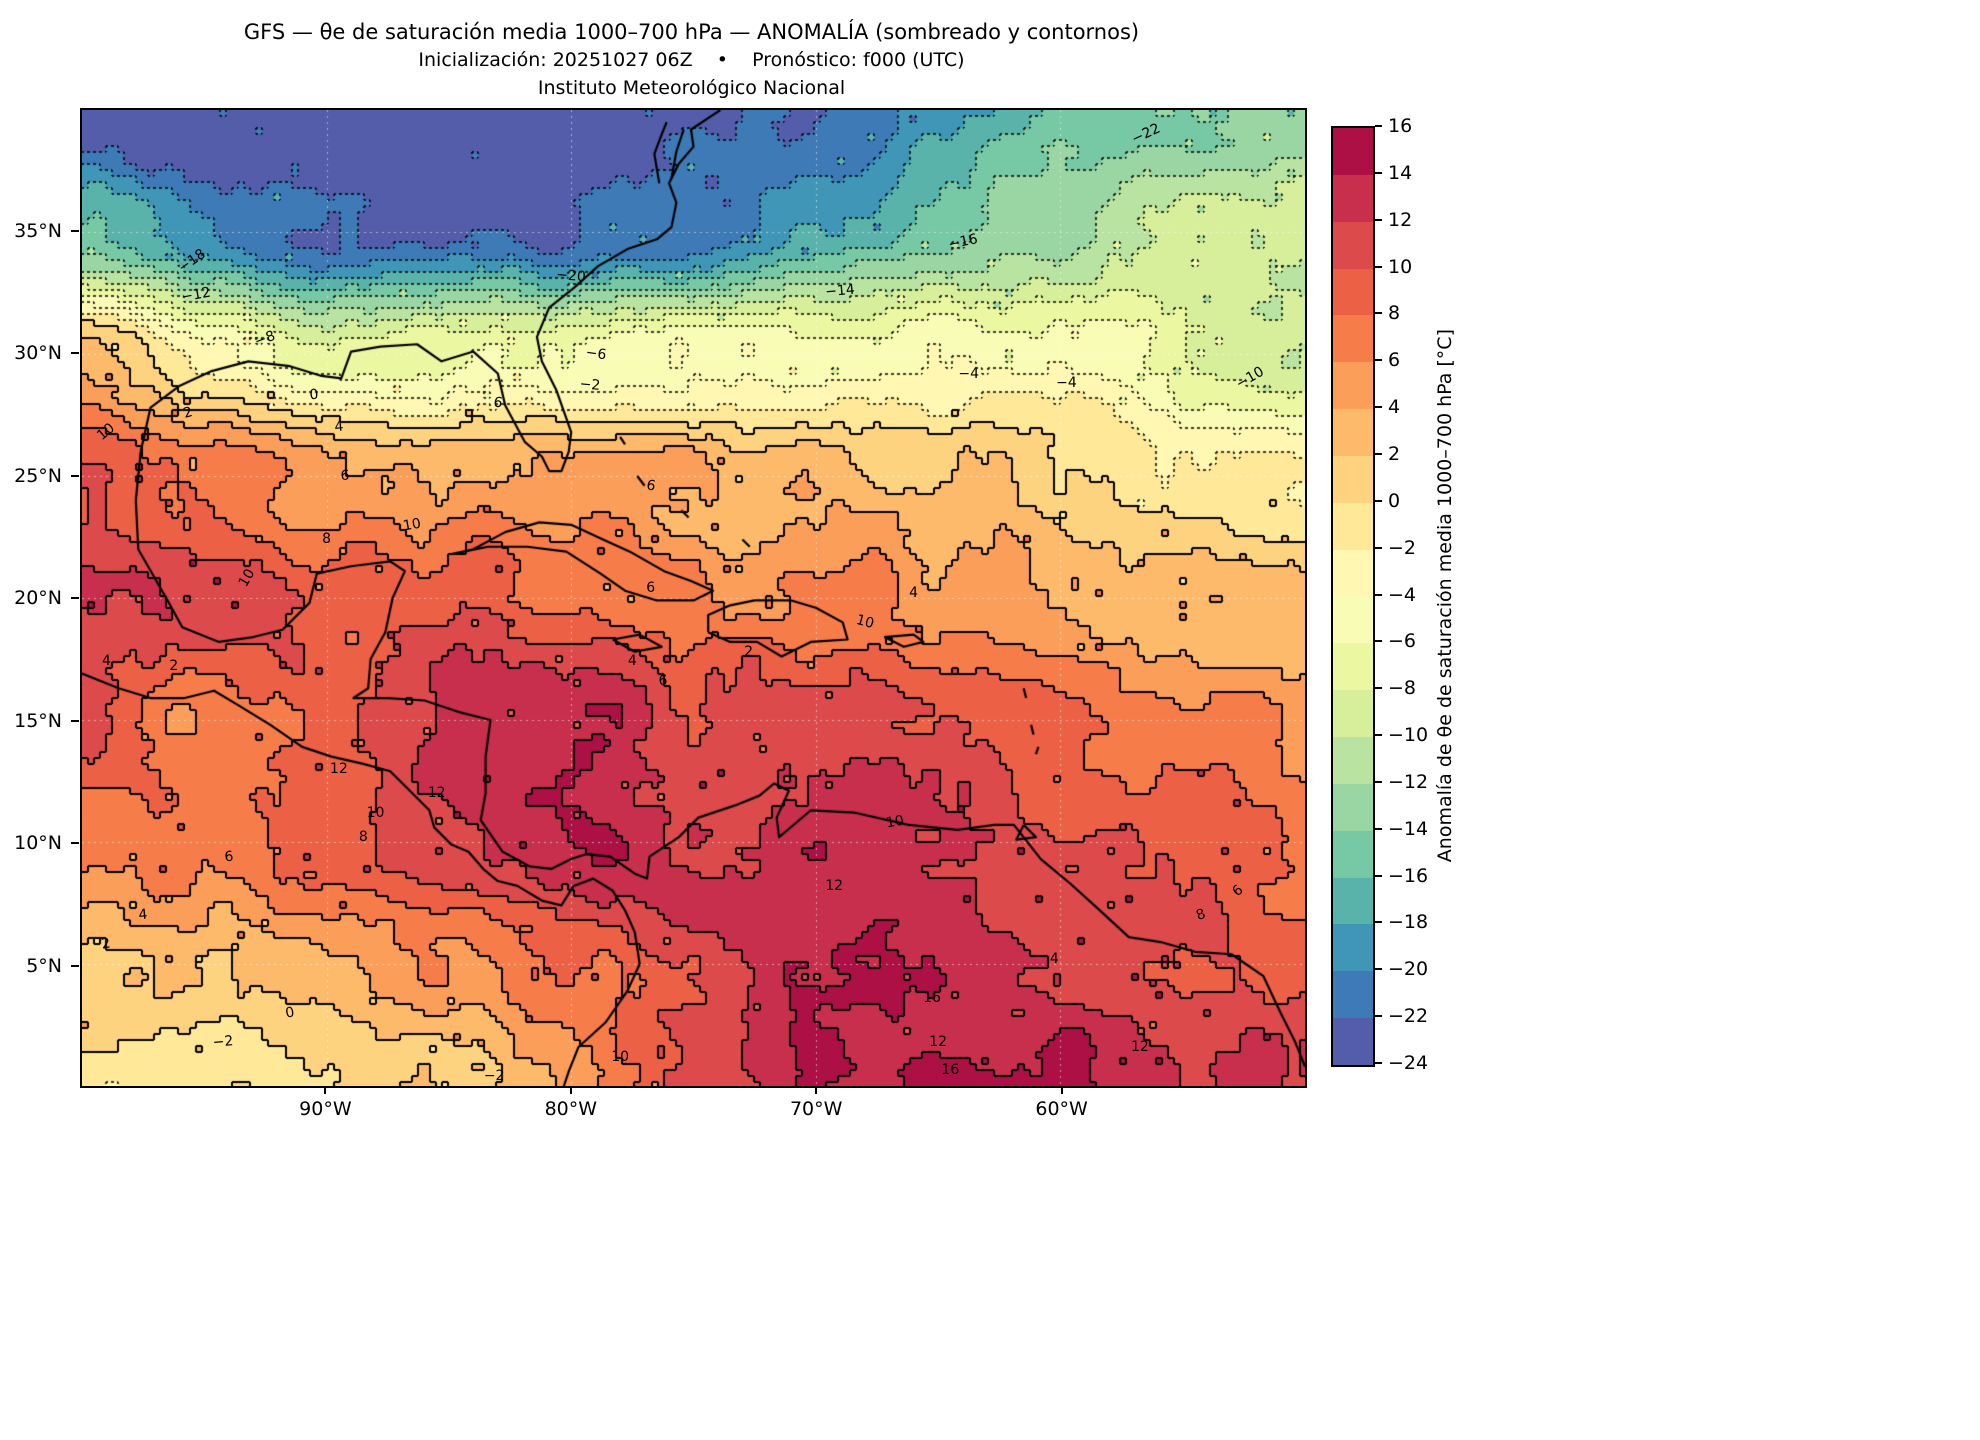 This screenshot has height=1440, width=1980. Describe the element at coordinates (1408, 781) in the screenshot. I see `colorbar-tick-label: −12` at that location.